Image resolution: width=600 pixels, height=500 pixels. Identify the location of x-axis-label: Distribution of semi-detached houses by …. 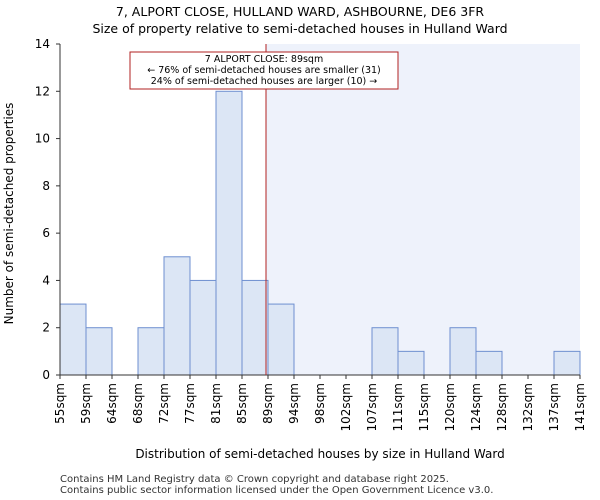
(319, 454).